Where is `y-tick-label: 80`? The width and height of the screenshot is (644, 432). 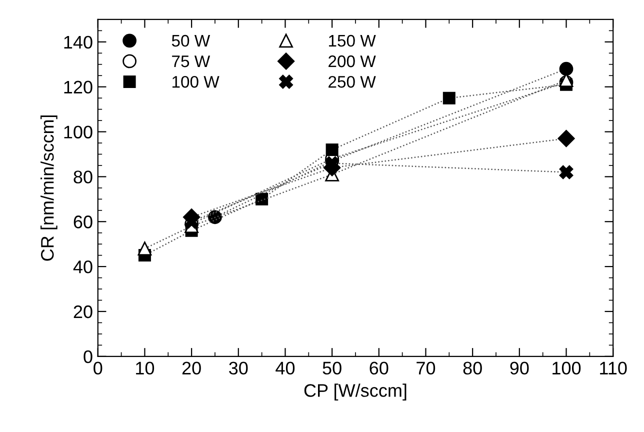
y-tick-label: 80 is located at coordinates (83, 177).